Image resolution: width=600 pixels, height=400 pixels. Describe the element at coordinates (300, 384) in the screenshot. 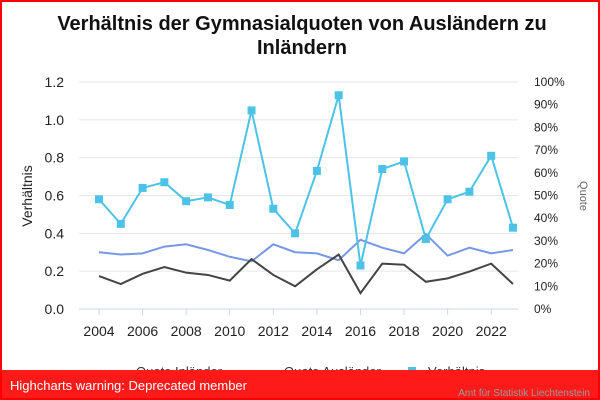

I see `warning-banner: Highcharts warning: Deprecated member` at that location.